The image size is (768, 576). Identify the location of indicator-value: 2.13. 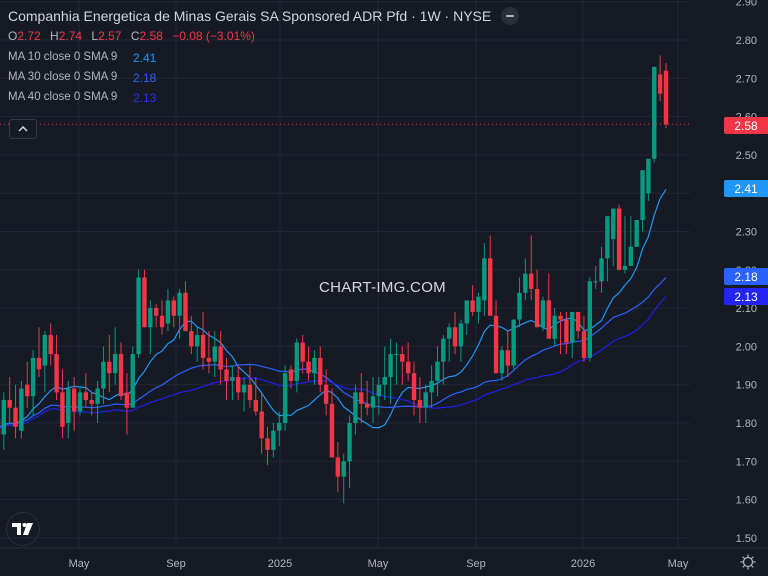
(145, 98).